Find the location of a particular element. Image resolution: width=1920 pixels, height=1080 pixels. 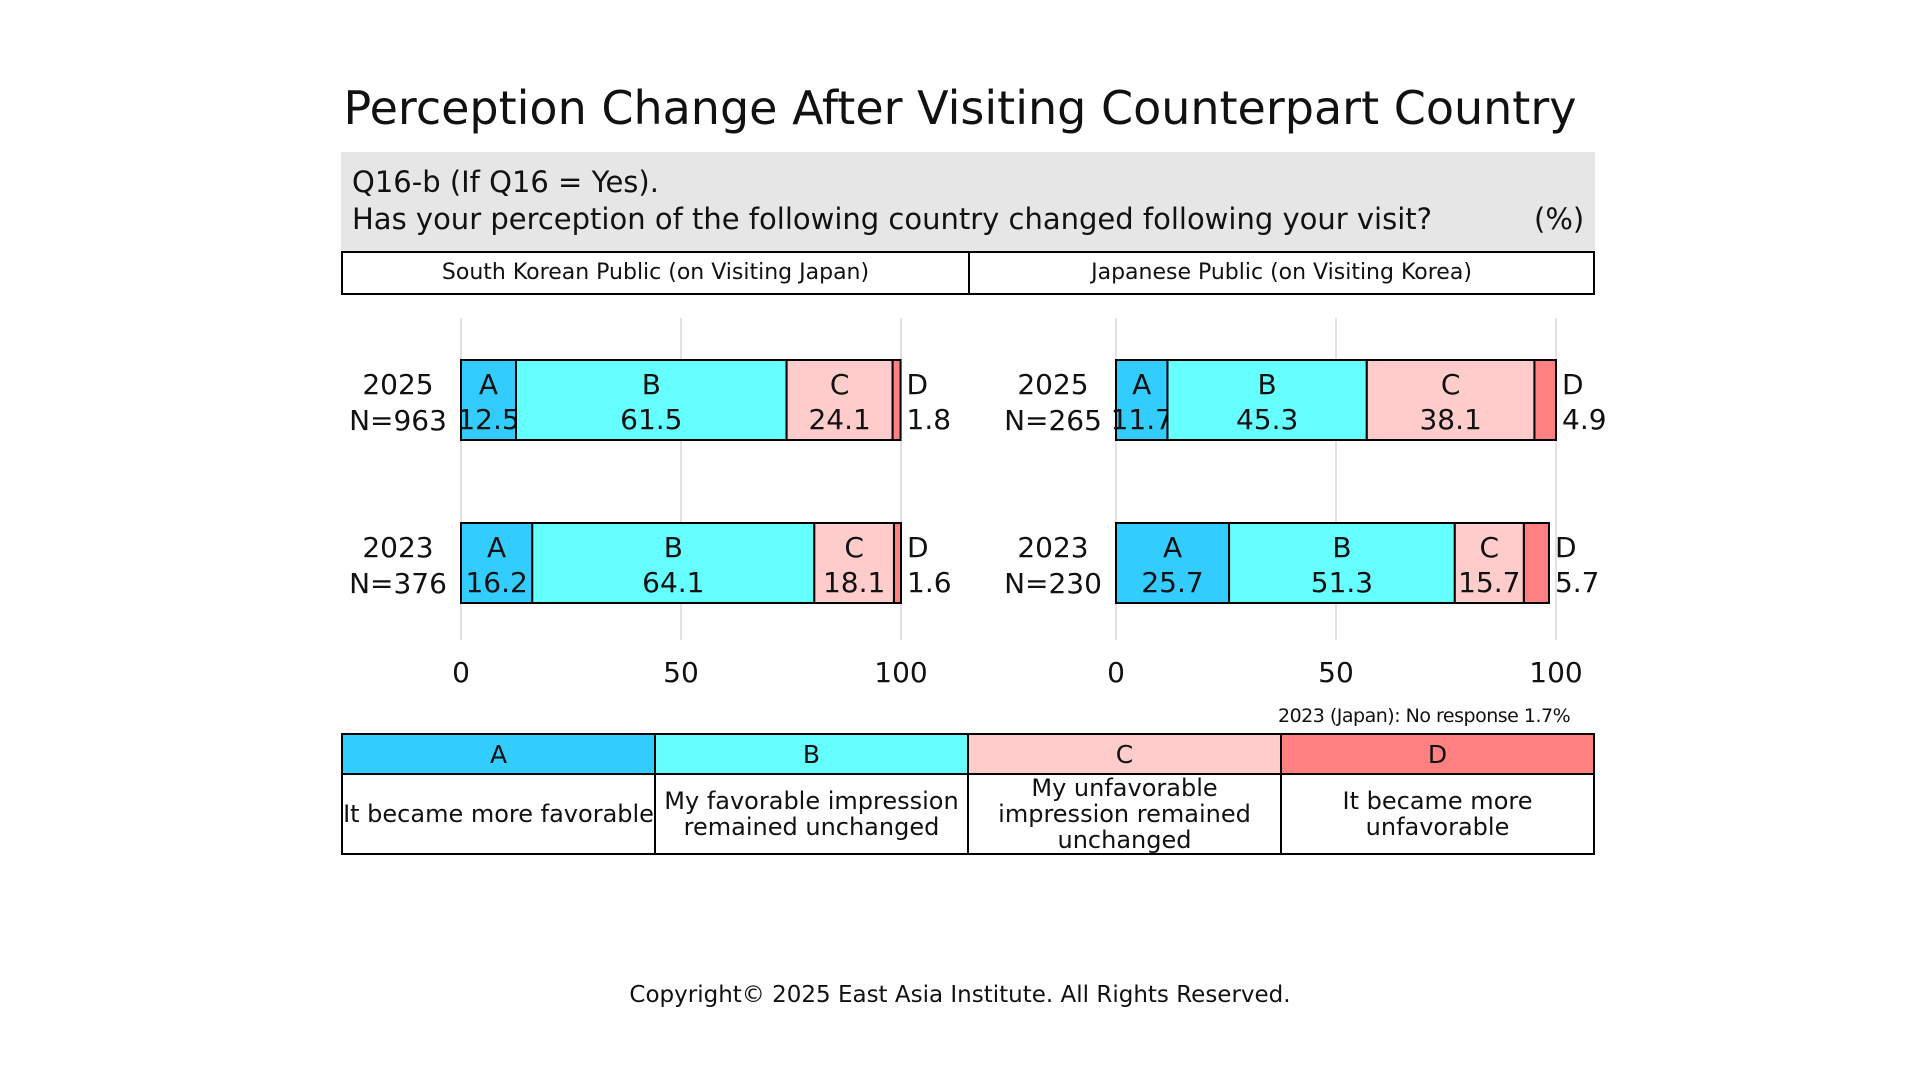

row-label-n: N=963 is located at coordinates (398, 420).